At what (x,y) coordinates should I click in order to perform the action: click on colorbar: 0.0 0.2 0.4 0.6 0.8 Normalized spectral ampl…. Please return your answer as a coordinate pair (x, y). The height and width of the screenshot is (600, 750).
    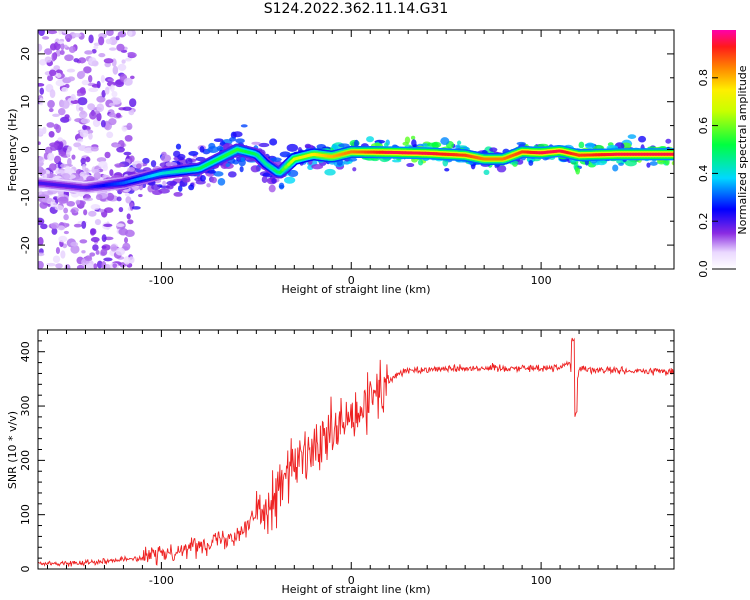
    Looking at the image, I should click on (723, 154).